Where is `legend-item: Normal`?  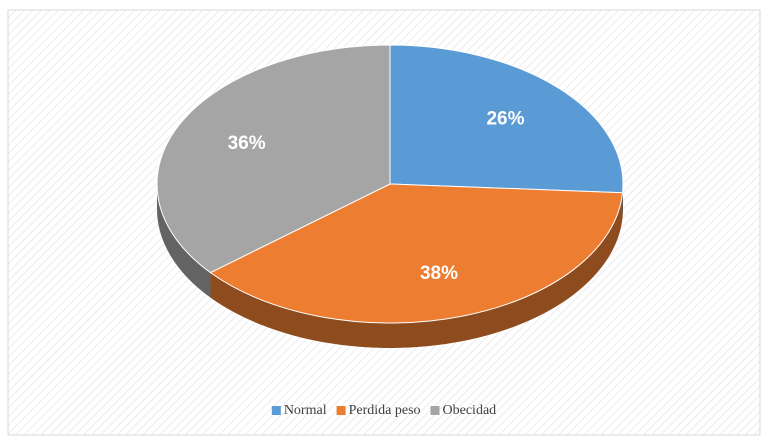
legend-item: Normal is located at coordinates (299, 410).